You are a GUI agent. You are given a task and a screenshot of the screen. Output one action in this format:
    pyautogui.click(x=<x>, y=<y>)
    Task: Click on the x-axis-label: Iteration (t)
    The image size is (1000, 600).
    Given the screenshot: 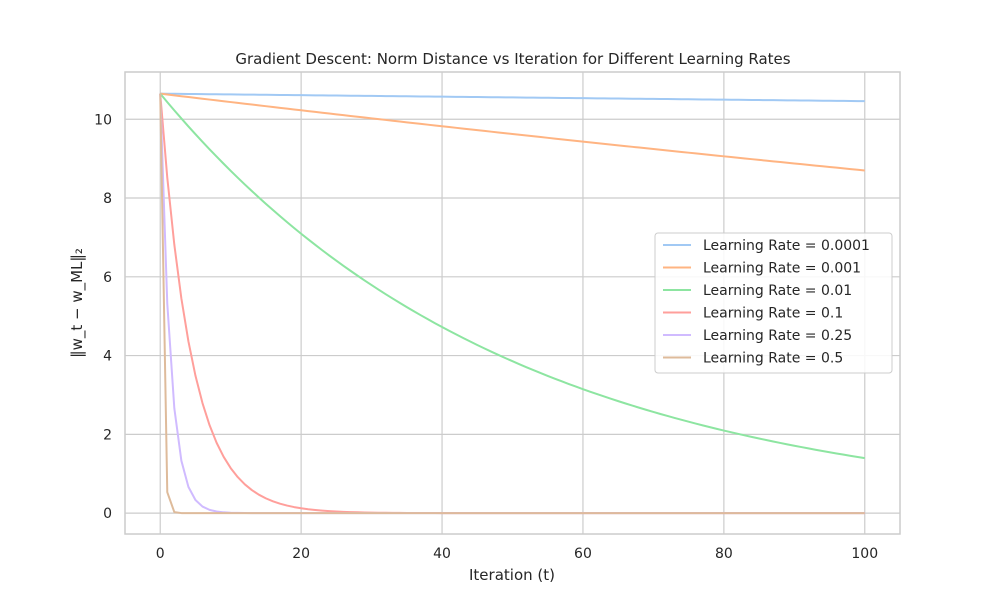 What is the action you would take?
    pyautogui.click(x=512, y=575)
    